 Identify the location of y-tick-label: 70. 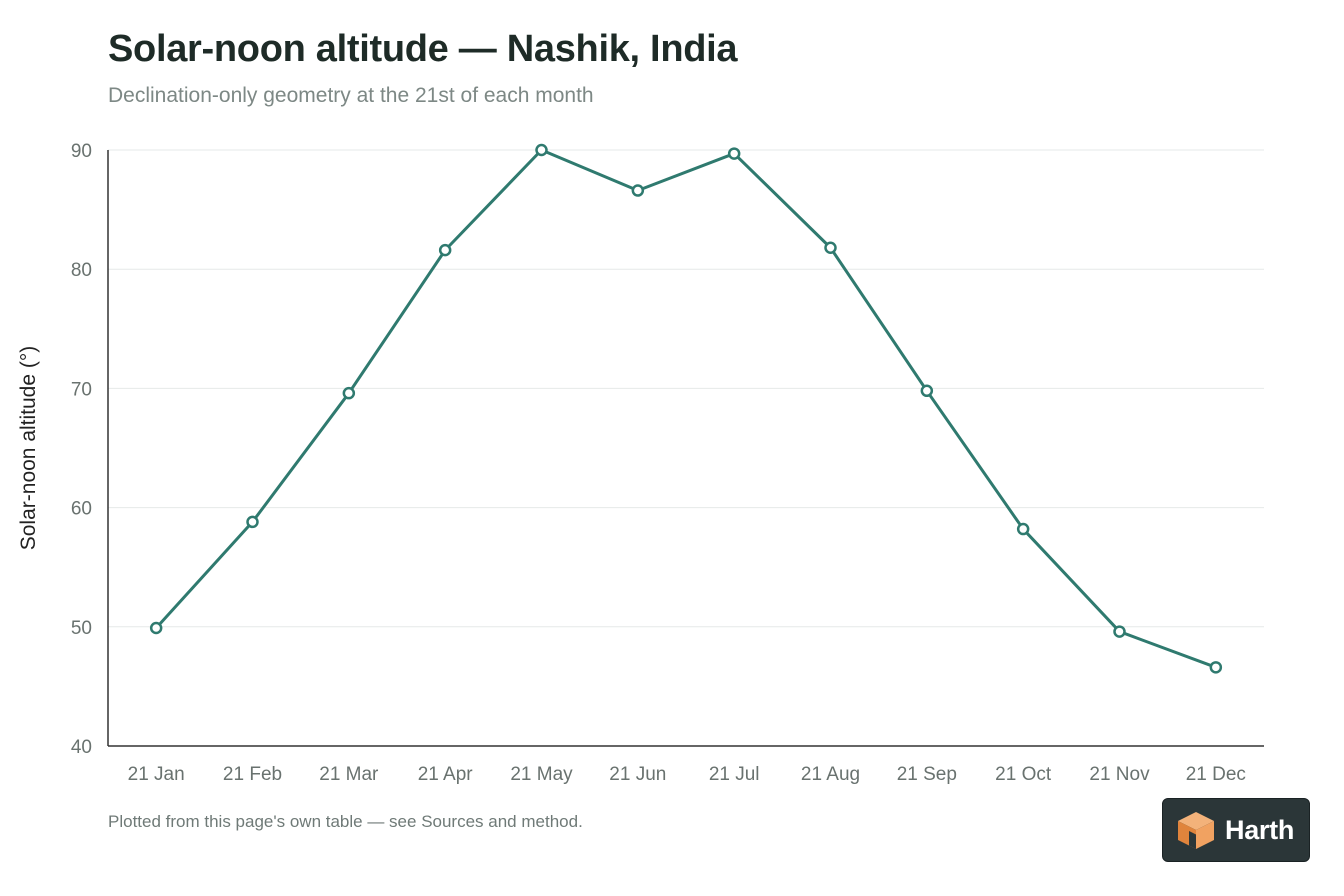
(81, 389).